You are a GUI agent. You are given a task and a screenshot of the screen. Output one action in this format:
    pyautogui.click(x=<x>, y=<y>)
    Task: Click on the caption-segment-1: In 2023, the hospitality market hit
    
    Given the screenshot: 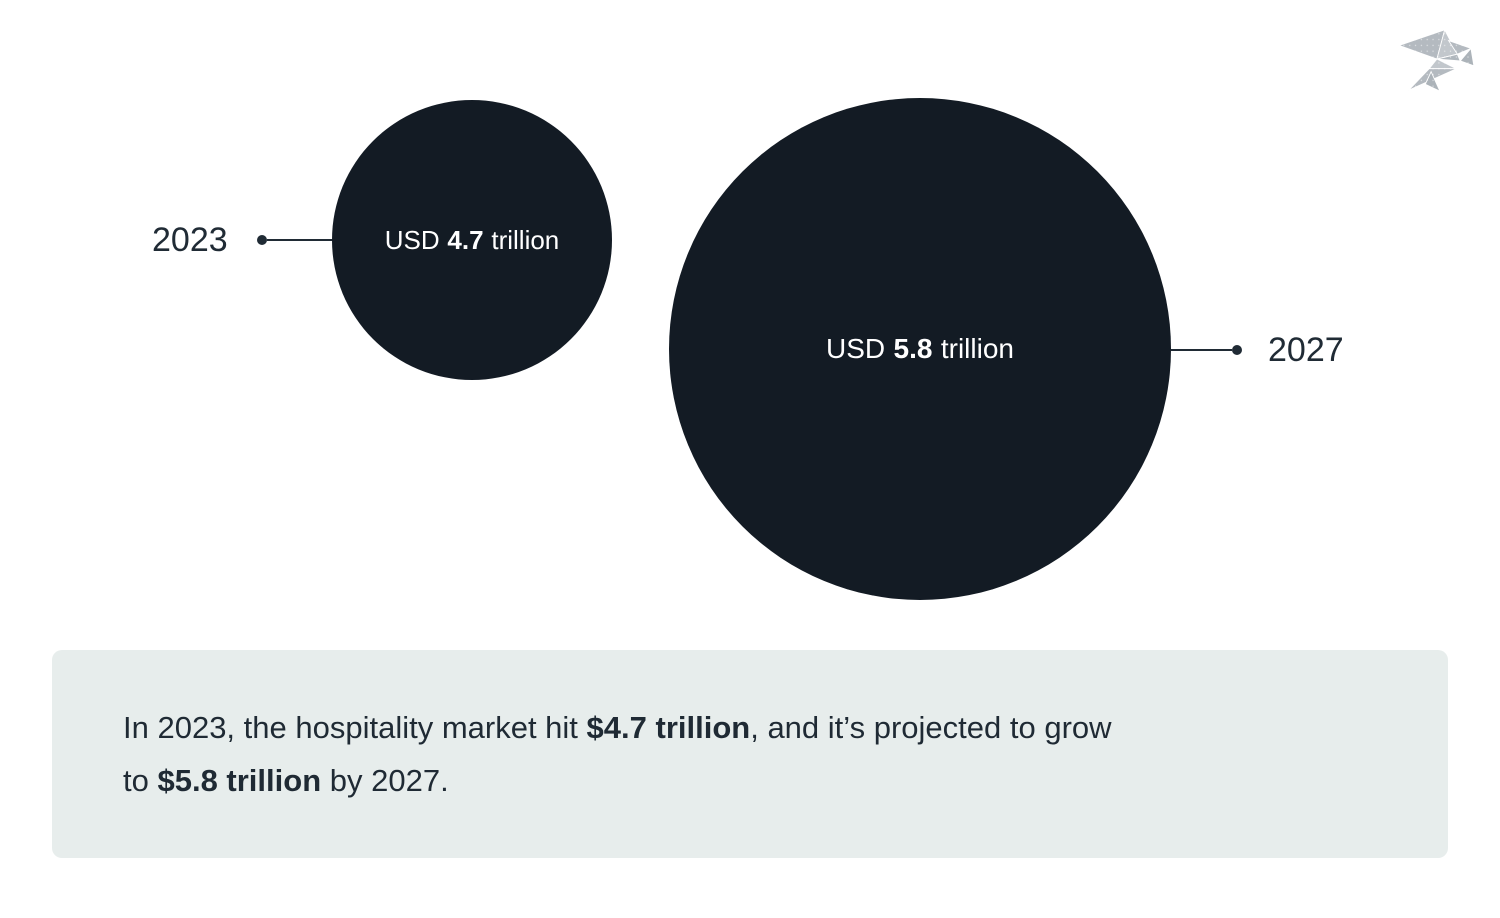 What is the action you would take?
    pyautogui.click(x=355, y=727)
    